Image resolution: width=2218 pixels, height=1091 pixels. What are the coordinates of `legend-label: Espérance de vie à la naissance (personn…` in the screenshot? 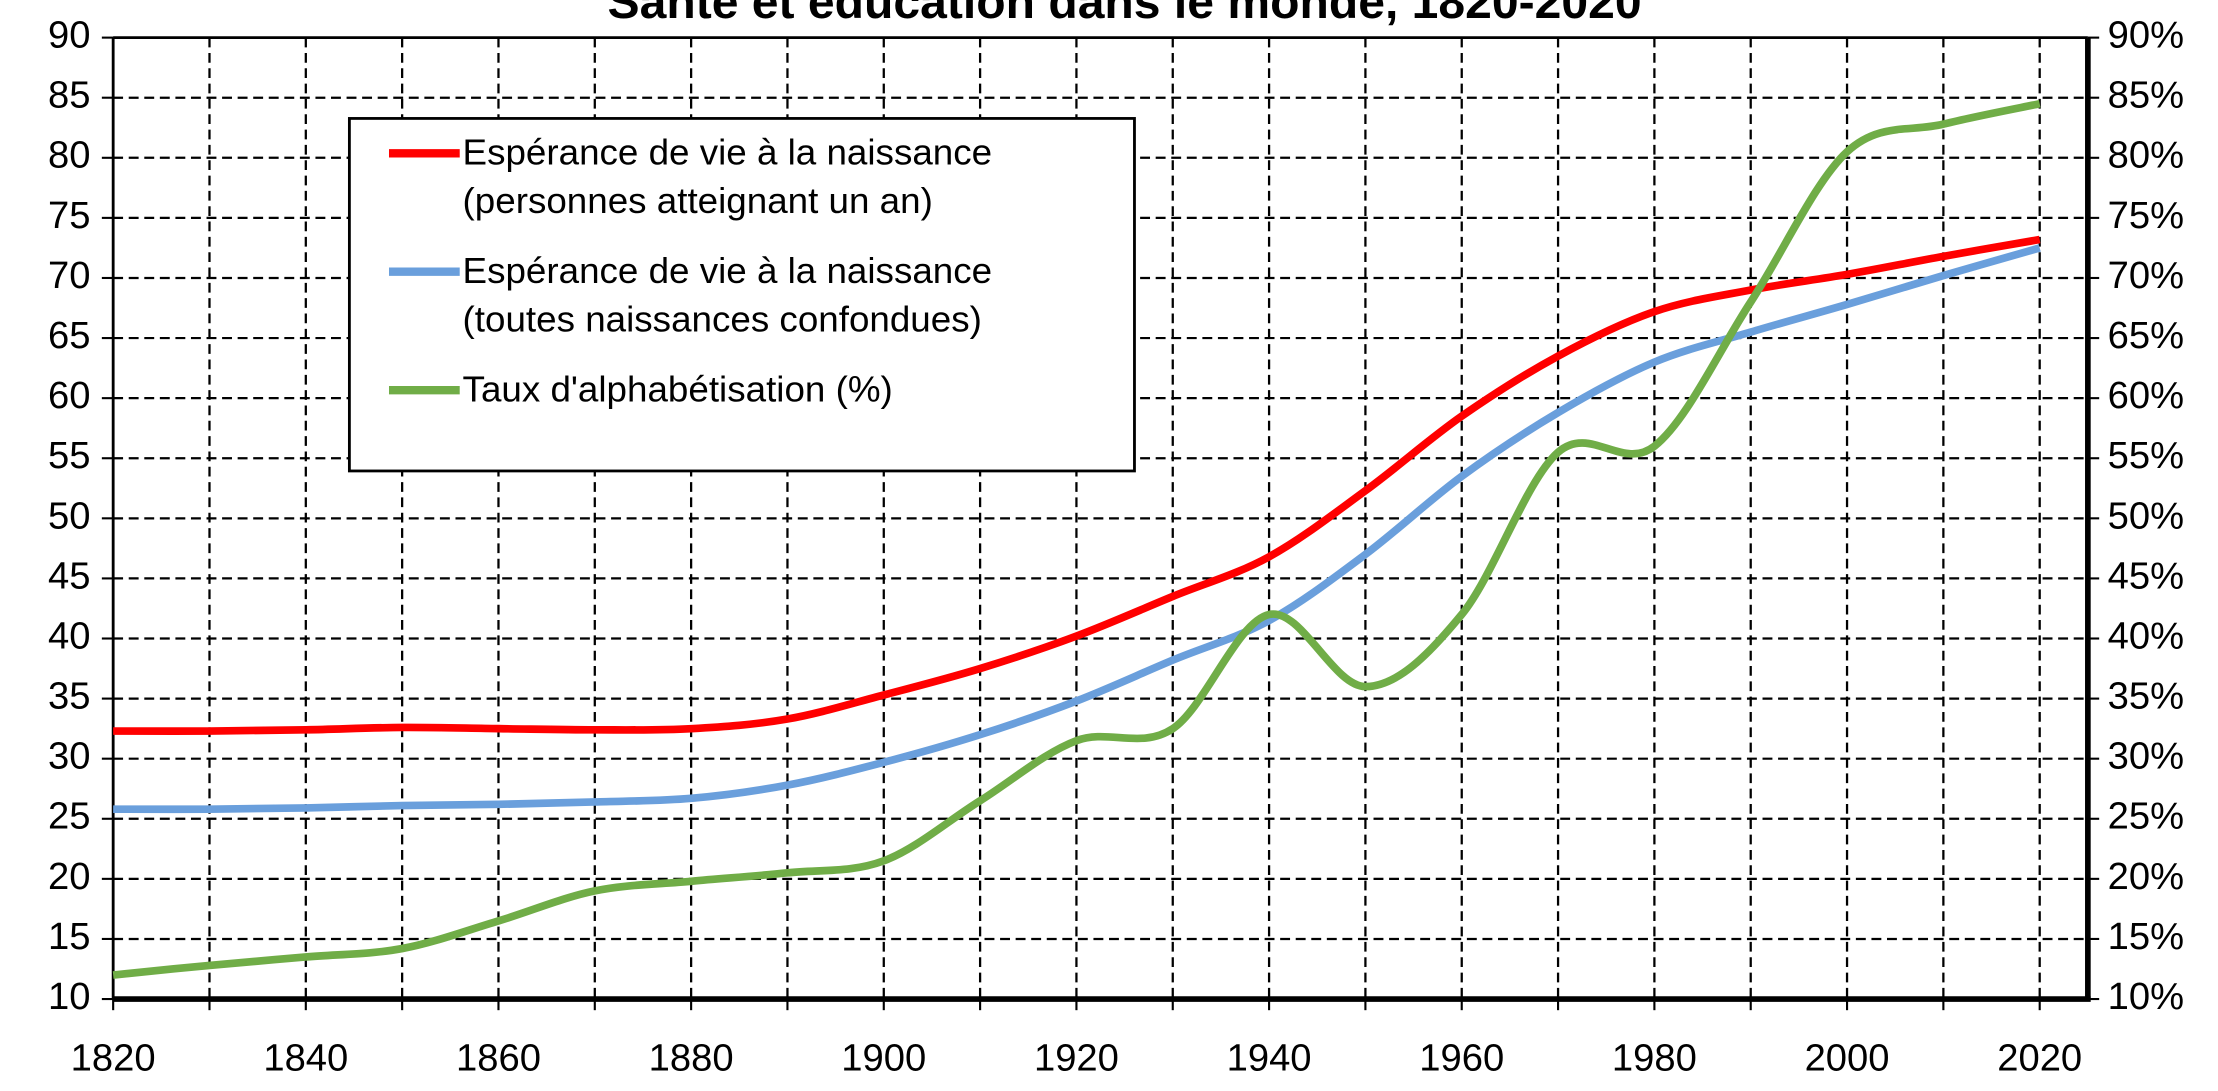 It's located at (727, 176).